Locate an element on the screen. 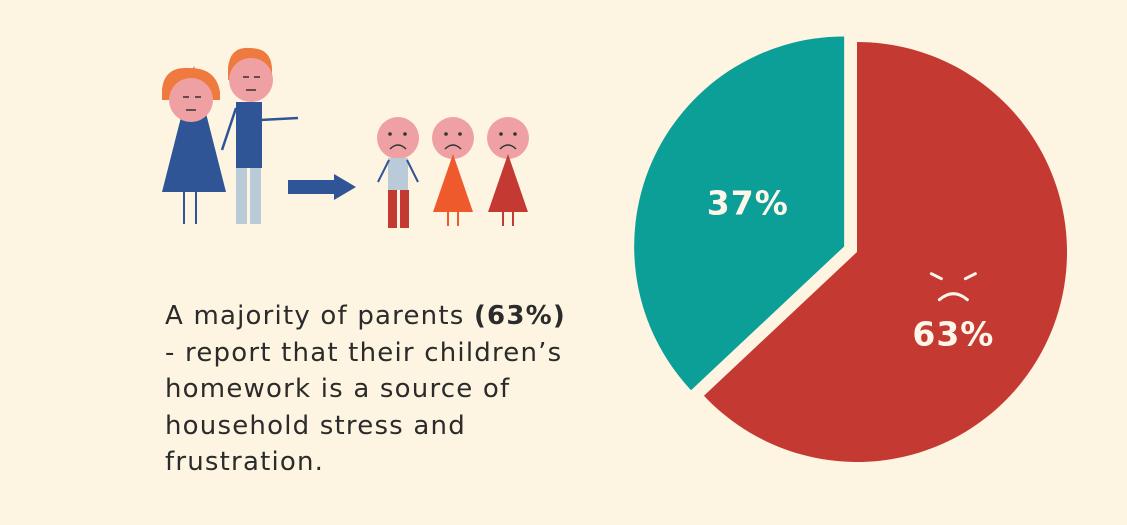  caption-highlight: (63%) is located at coordinates (519, 316).